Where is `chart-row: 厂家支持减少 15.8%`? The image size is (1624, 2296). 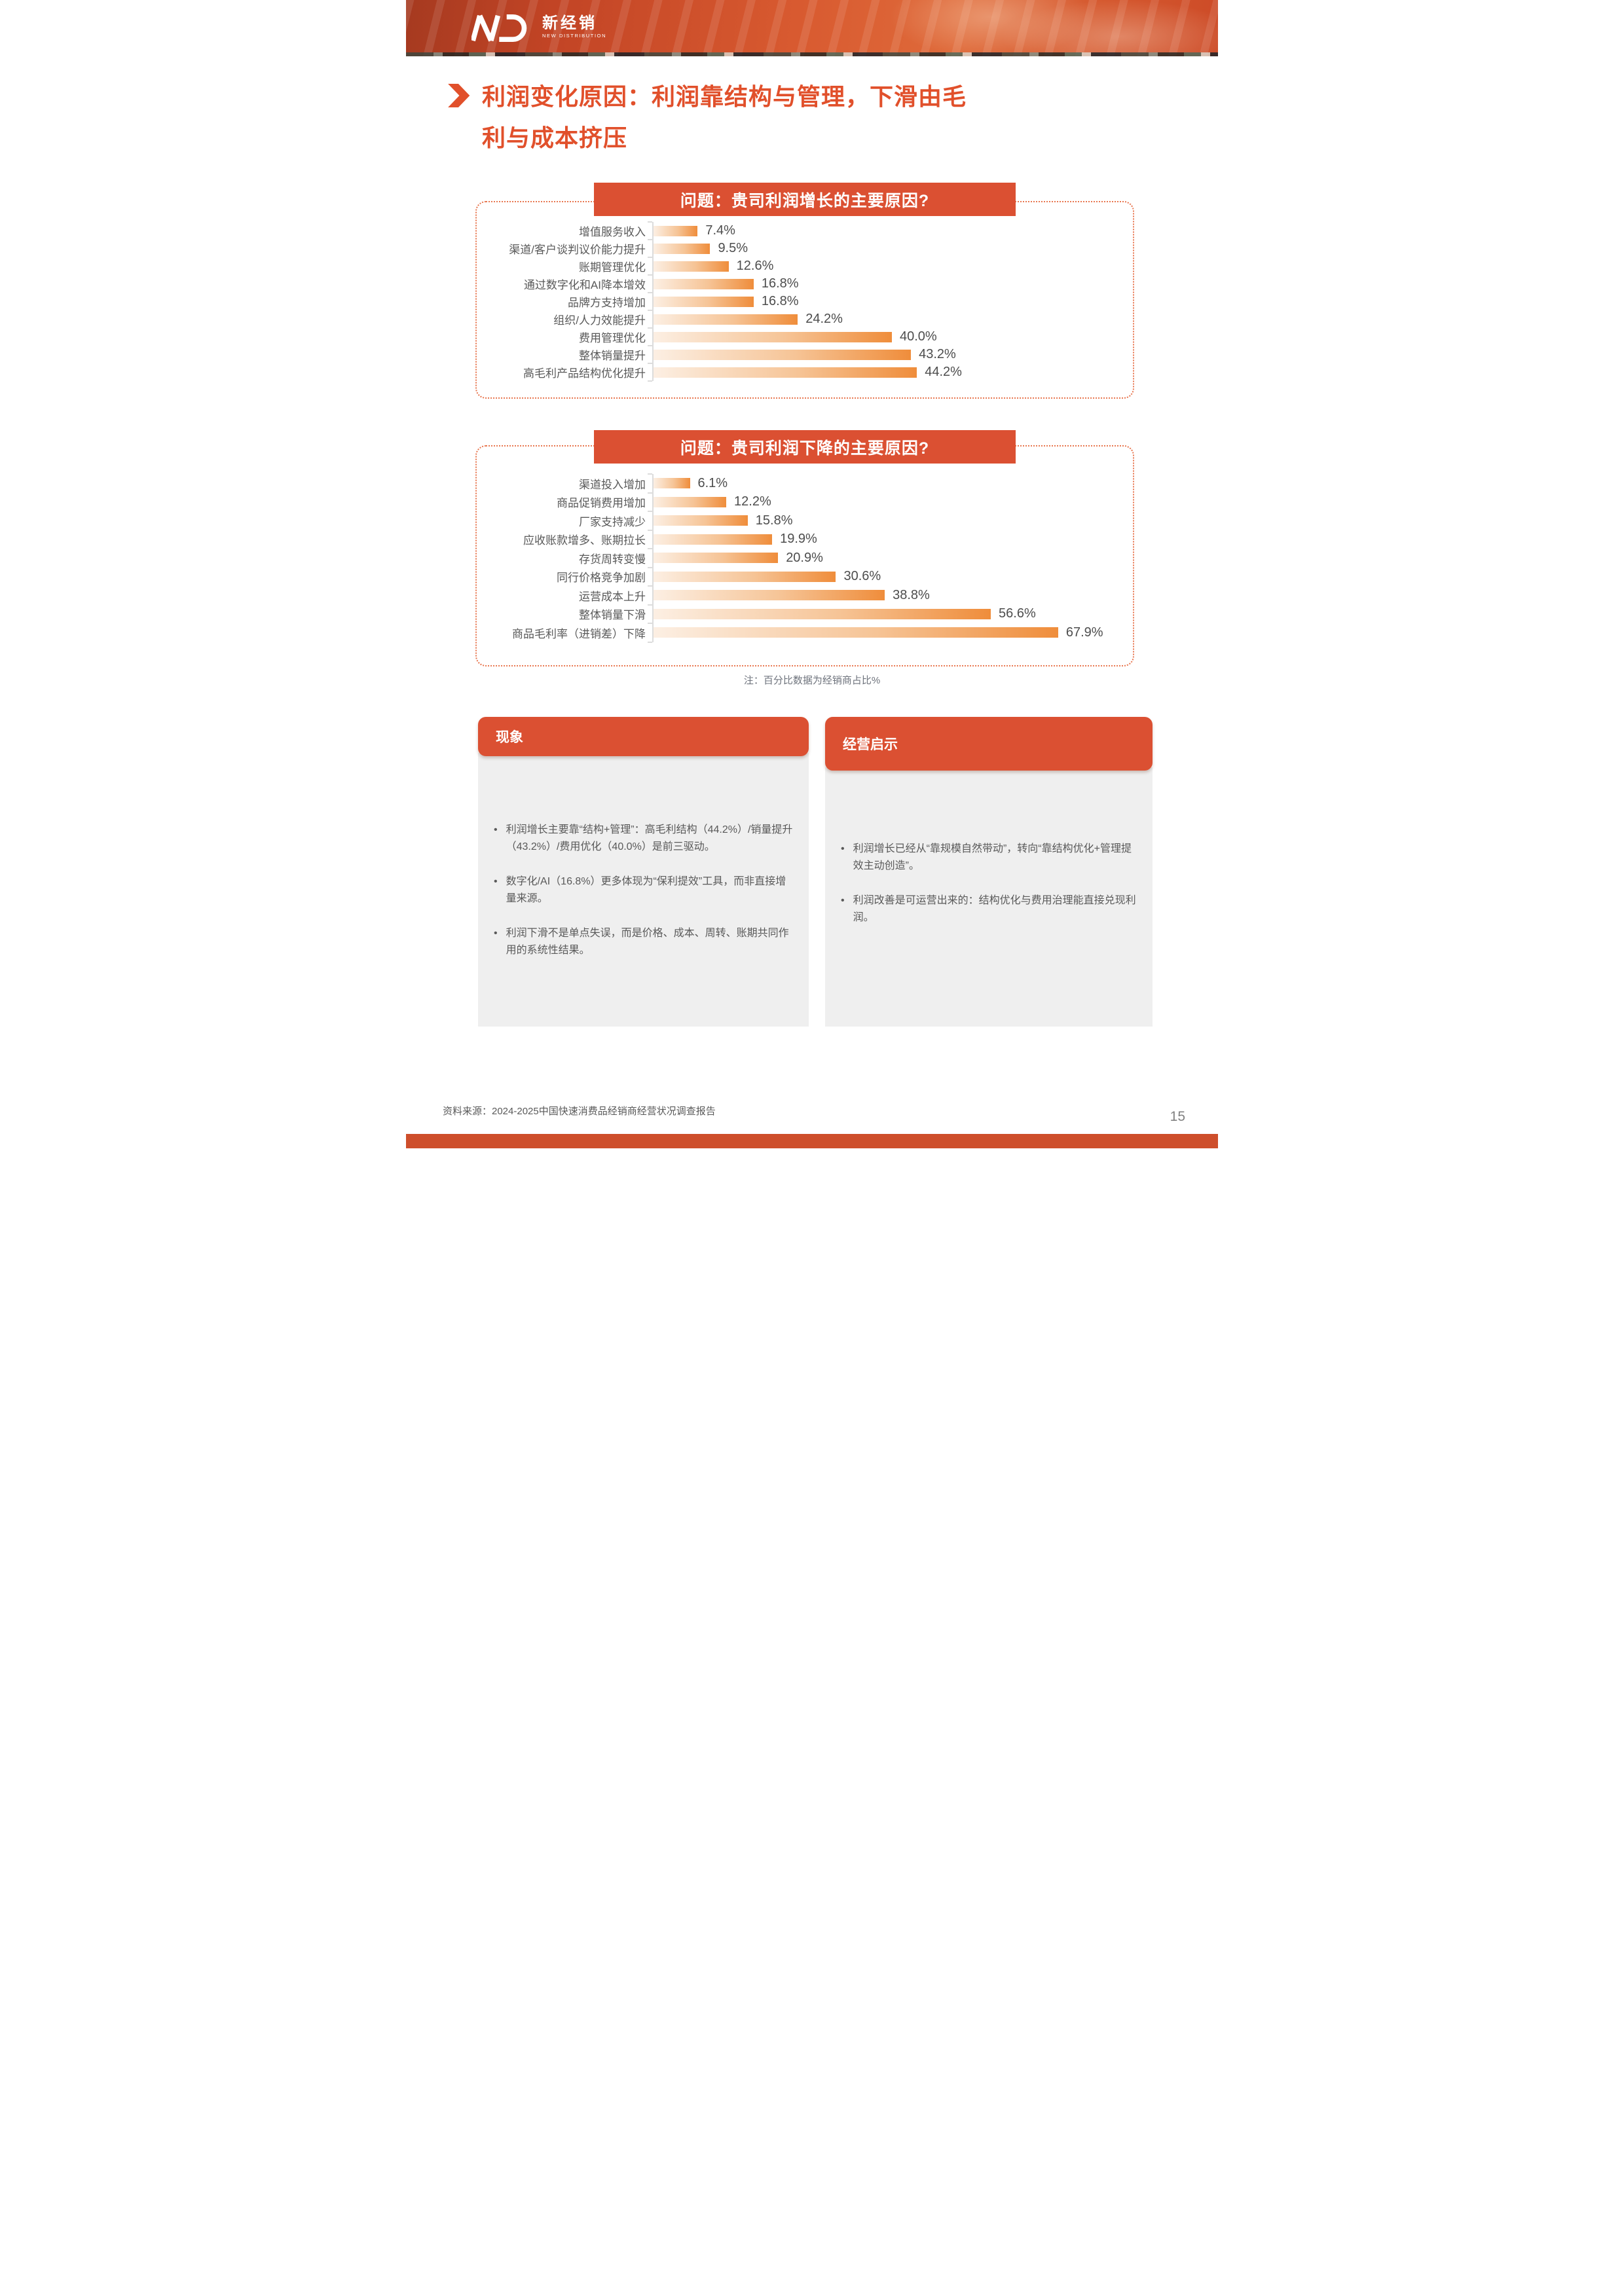
chart-row: 厂家支持减少 15.8% is located at coordinates (800, 520).